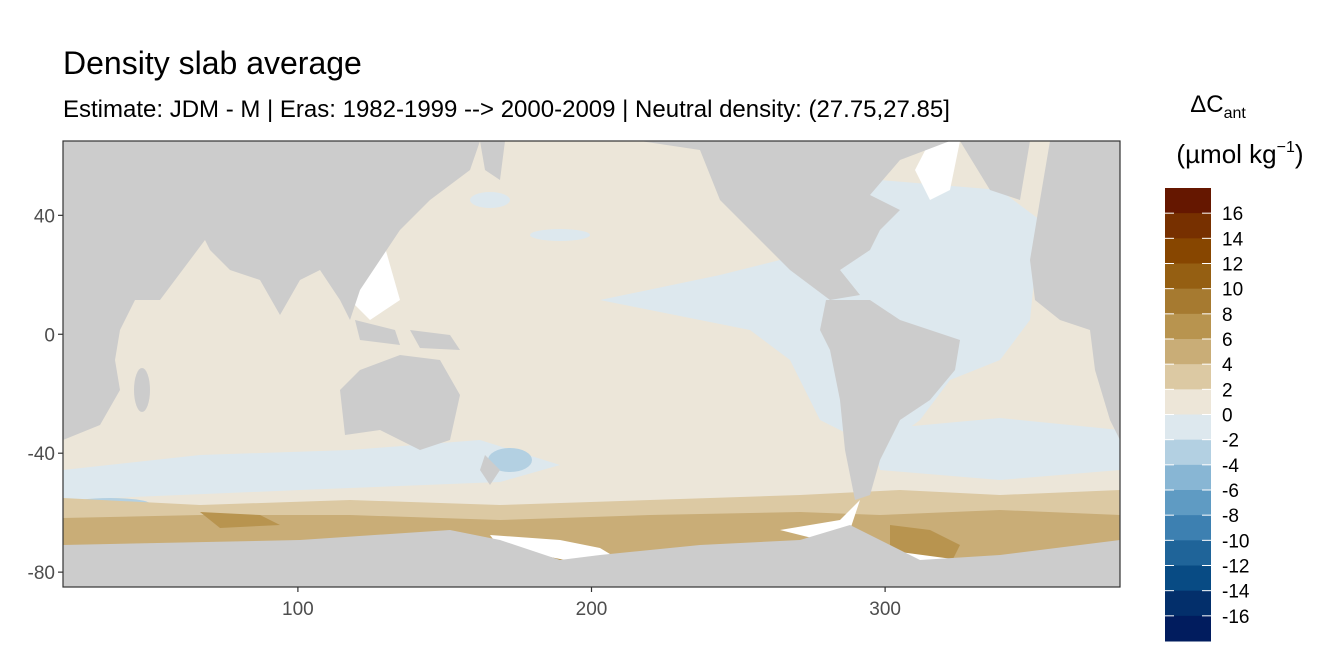  I want to click on legend-label: -4, so click(1230, 466).